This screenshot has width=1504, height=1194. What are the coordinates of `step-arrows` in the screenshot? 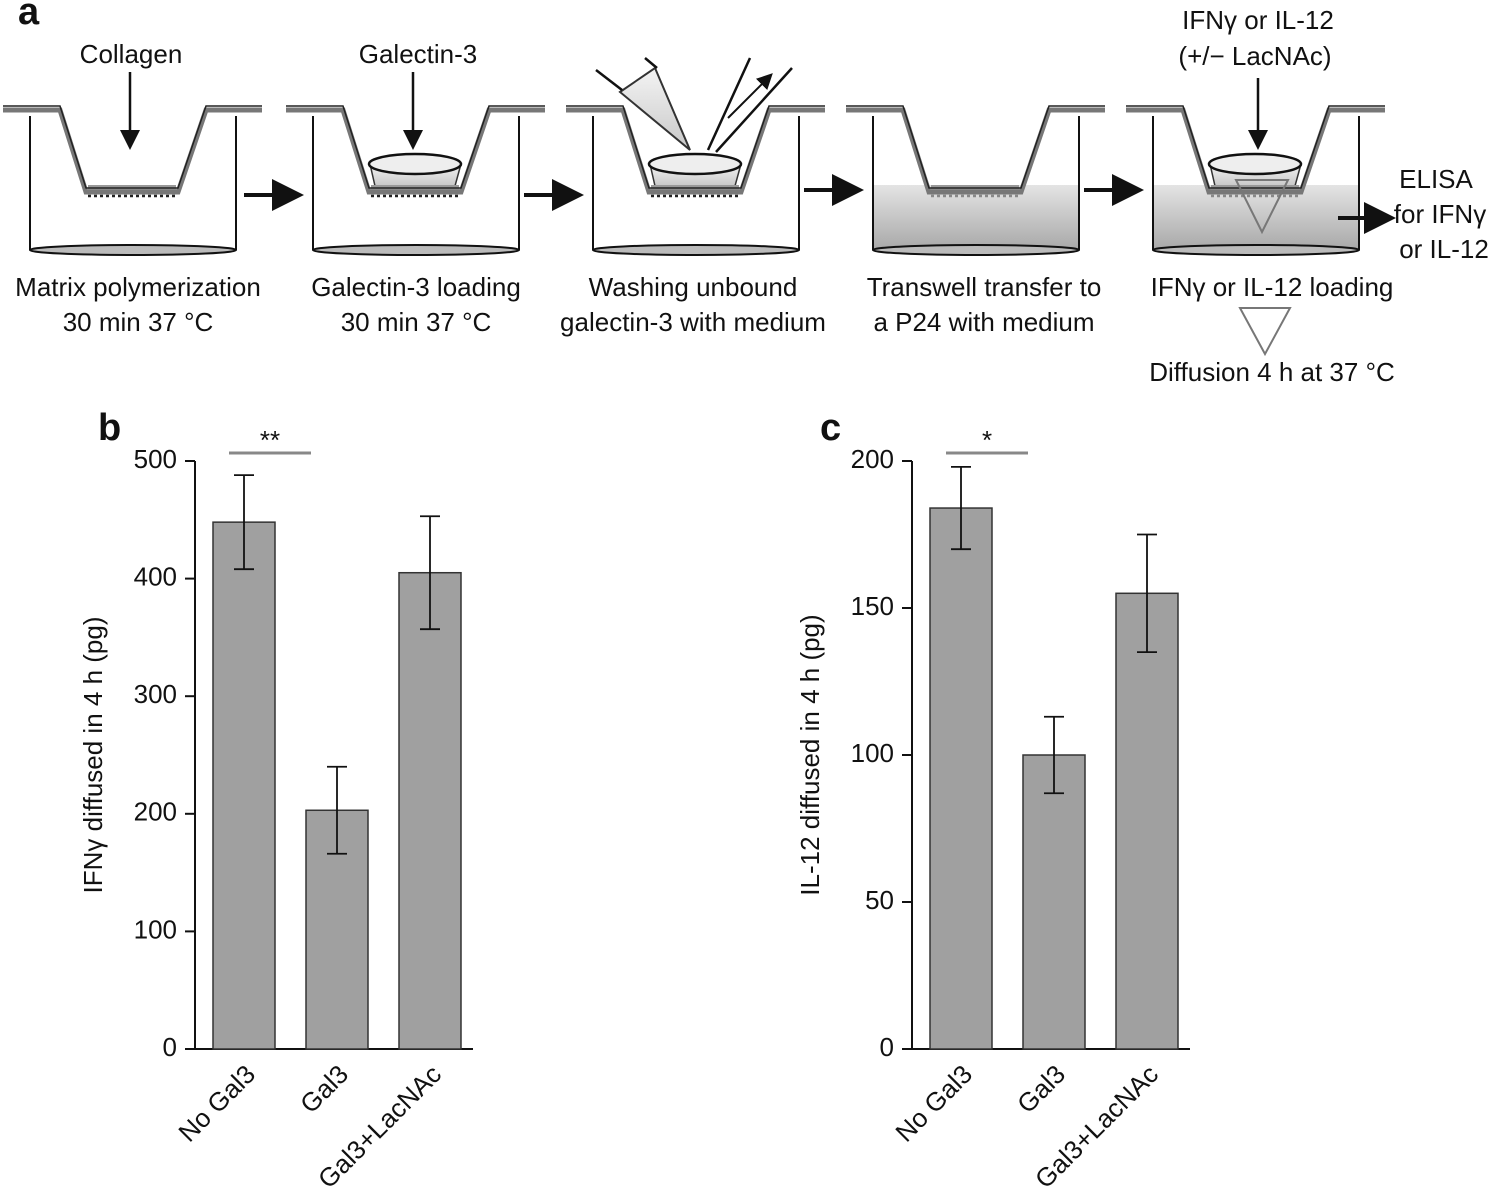 It's located at (820, 204).